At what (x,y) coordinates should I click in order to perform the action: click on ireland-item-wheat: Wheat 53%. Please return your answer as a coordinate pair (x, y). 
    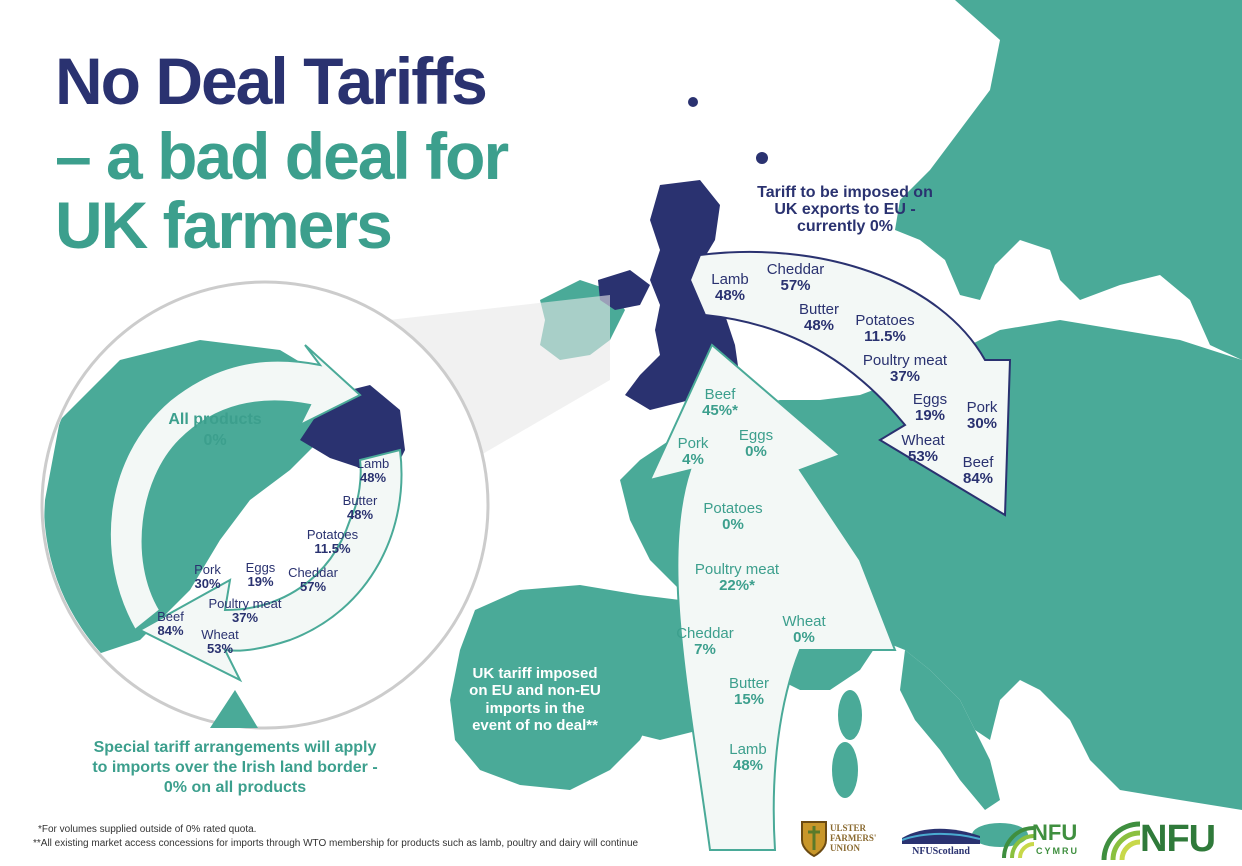
    Looking at the image, I should click on (220, 641).